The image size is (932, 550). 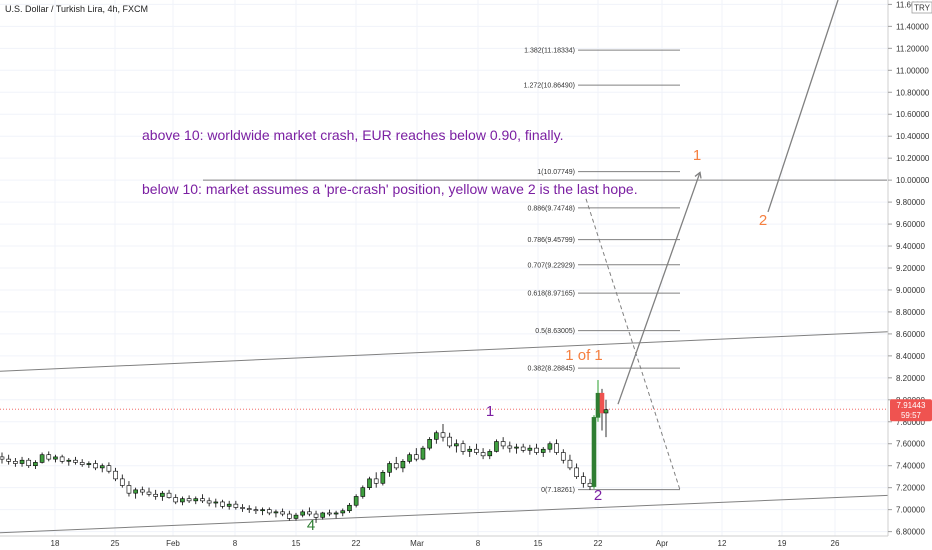 What do you see at coordinates (76, 9) in the screenshot?
I see `symbol-title: U.S. Dollar / Turkish Lira, 4h, FXCM` at bounding box center [76, 9].